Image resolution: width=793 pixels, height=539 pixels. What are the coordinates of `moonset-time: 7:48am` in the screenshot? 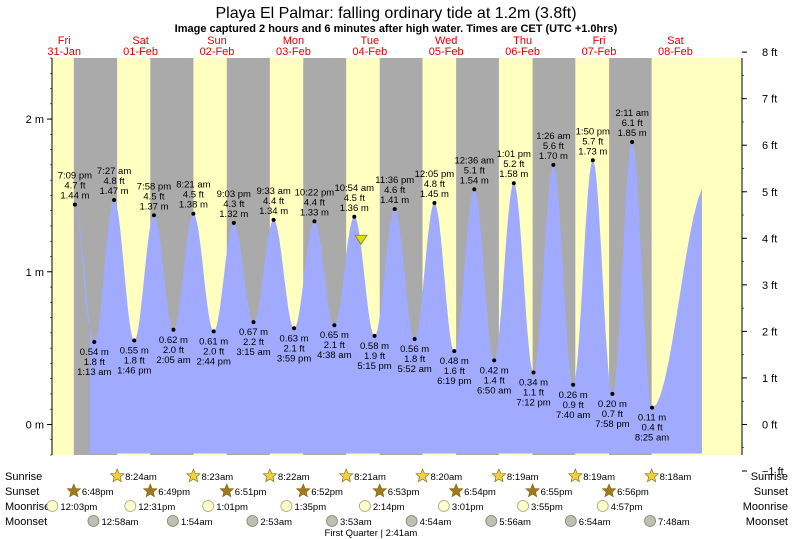 It's located at (674, 522).